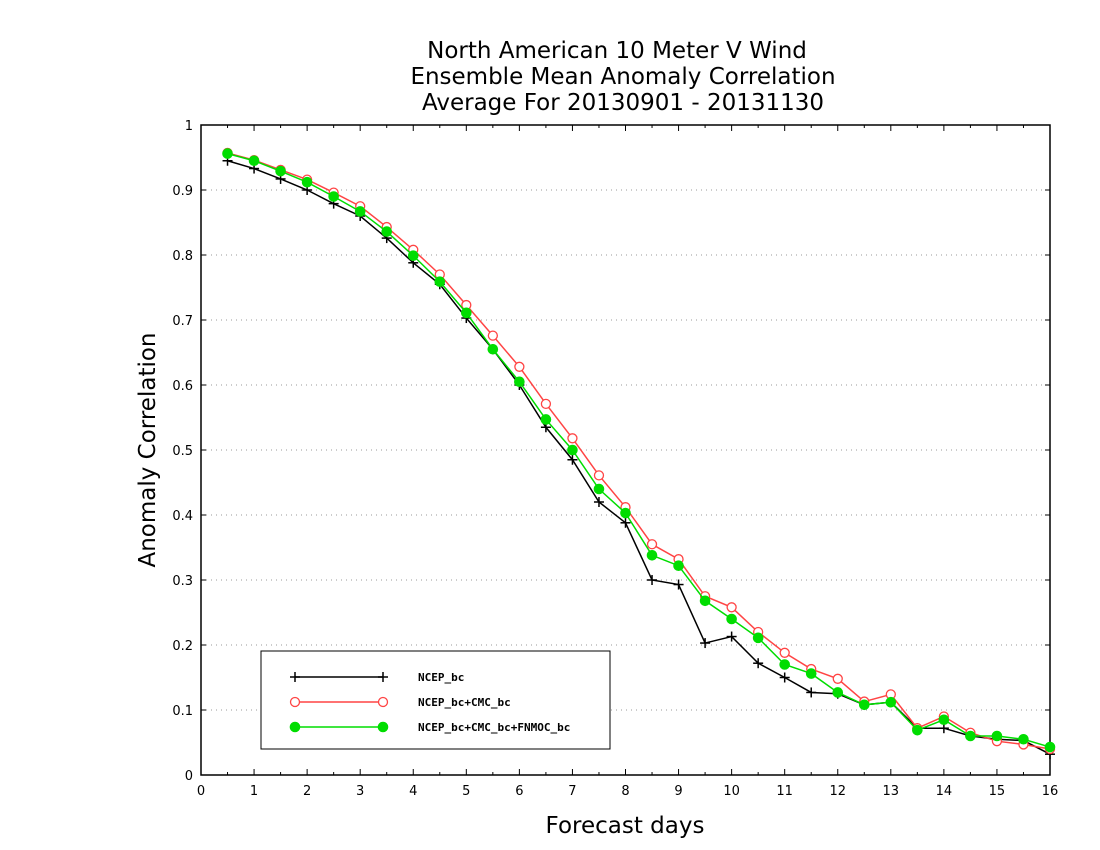  Describe the element at coordinates (201, 791) in the screenshot. I see `x-tick-label: 0` at that location.